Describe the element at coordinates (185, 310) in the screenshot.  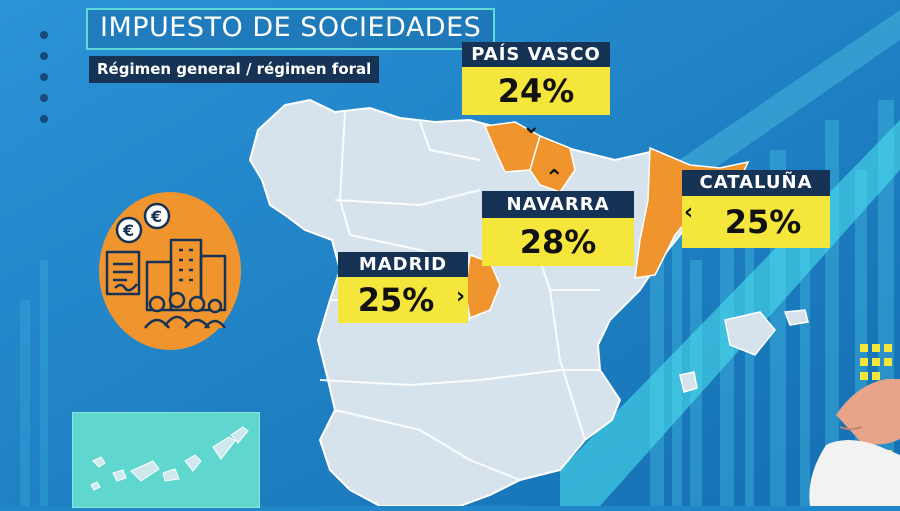
I see `people-group-icon` at that location.